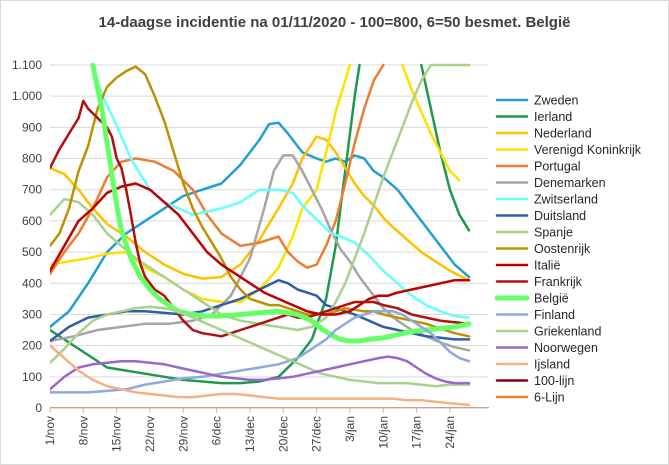  I want to click on y-tick-label: 500, so click(32, 252).